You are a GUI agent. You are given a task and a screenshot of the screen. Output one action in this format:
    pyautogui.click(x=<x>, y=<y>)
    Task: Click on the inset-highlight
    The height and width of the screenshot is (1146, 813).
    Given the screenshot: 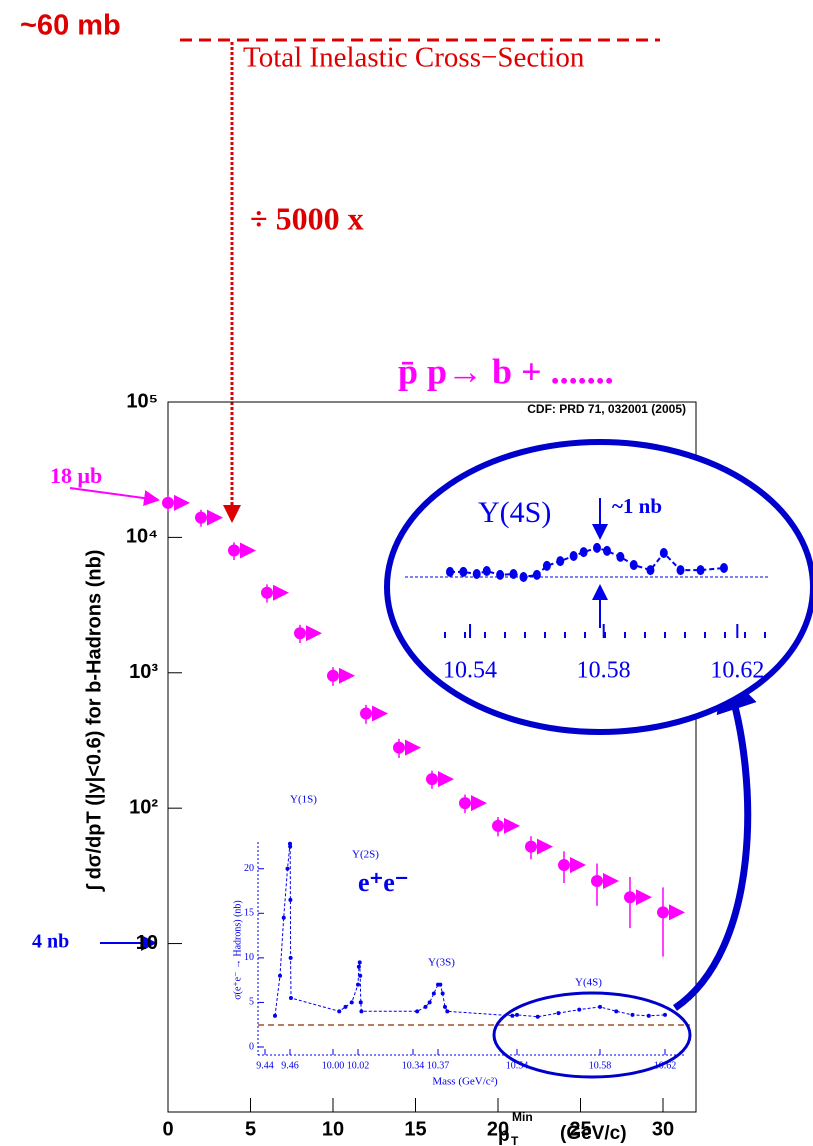 What is the action you would take?
    pyautogui.click(x=592, y=1035)
    